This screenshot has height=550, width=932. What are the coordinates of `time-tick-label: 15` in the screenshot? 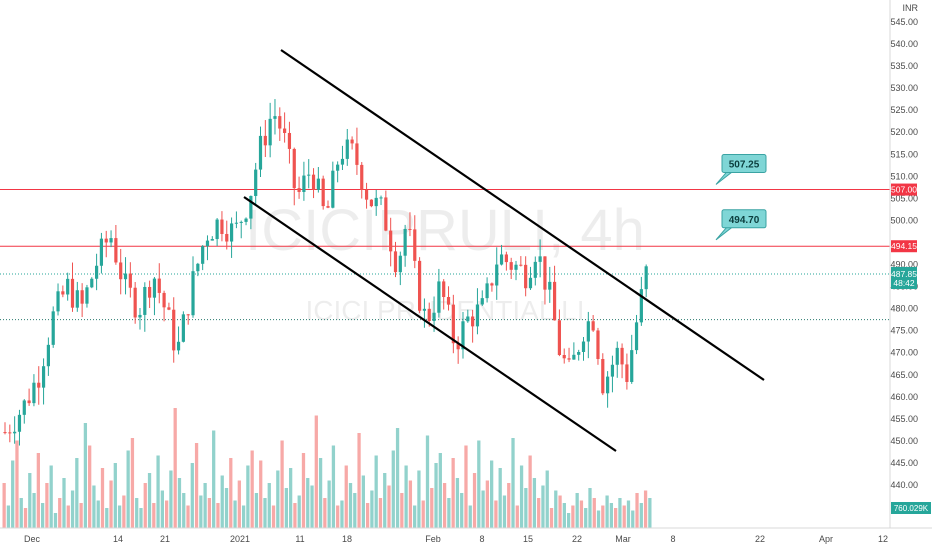 It's located at (528, 539).